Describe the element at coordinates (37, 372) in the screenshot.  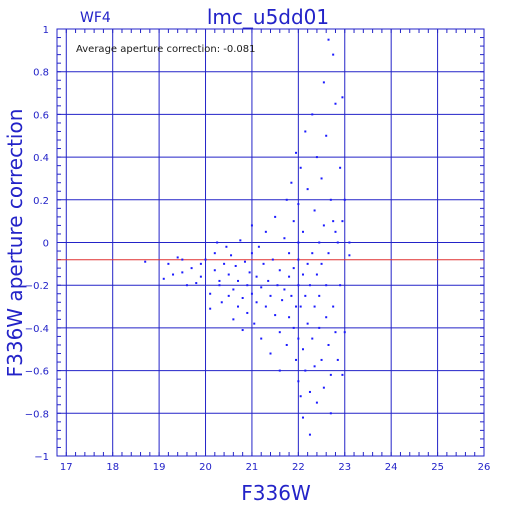
I see `y-tick-label: −0.6` at that location.